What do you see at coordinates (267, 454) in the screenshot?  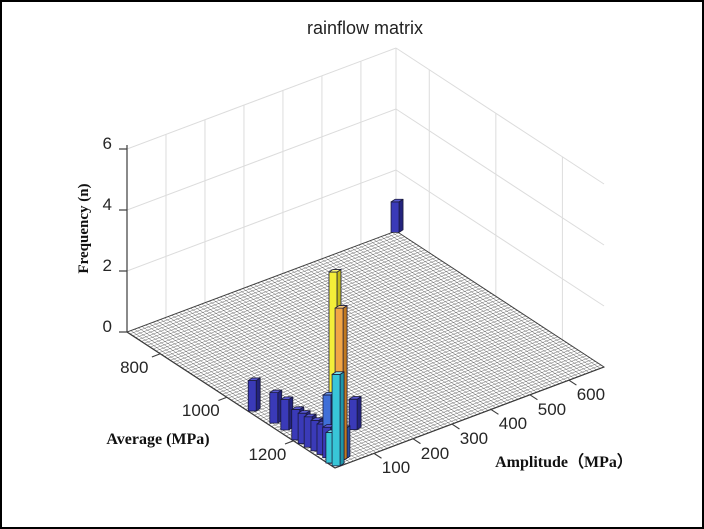 I see `y-tick-label: 1200` at bounding box center [267, 454].